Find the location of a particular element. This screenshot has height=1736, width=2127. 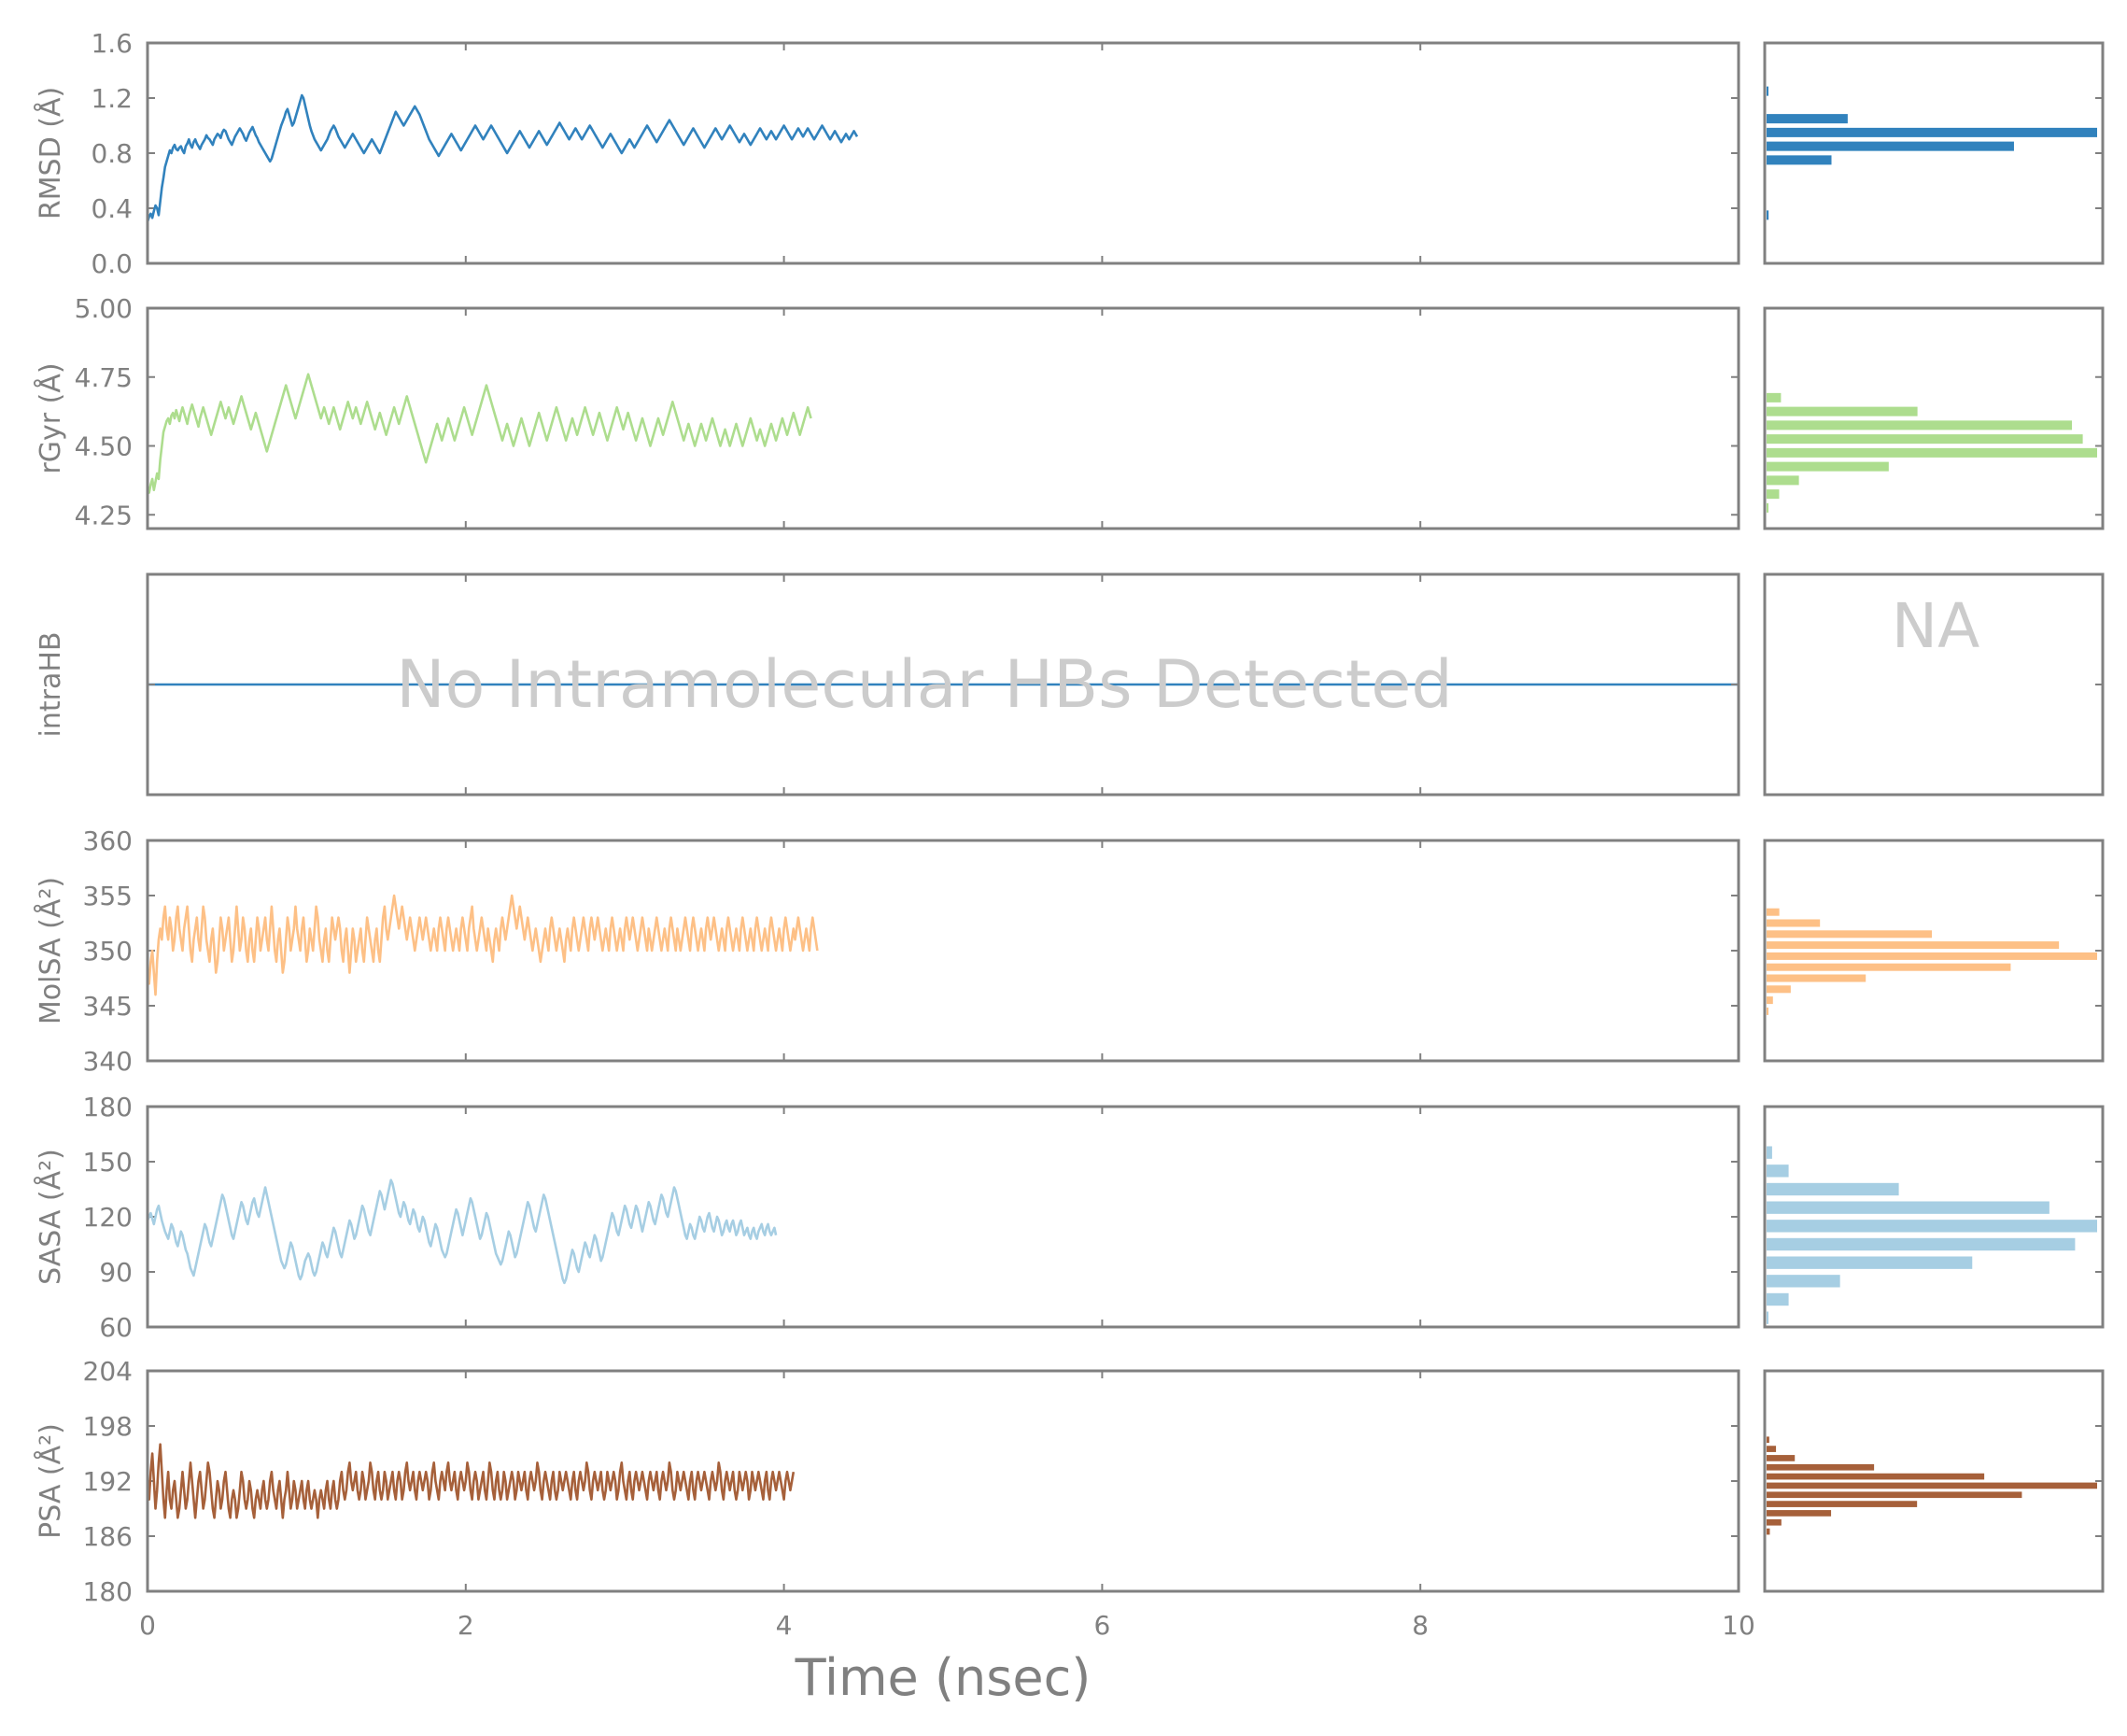

panel-1: 4.25 4.50 4.75 5.00 rGyr (Å) is located at coordinates (1069, 411).